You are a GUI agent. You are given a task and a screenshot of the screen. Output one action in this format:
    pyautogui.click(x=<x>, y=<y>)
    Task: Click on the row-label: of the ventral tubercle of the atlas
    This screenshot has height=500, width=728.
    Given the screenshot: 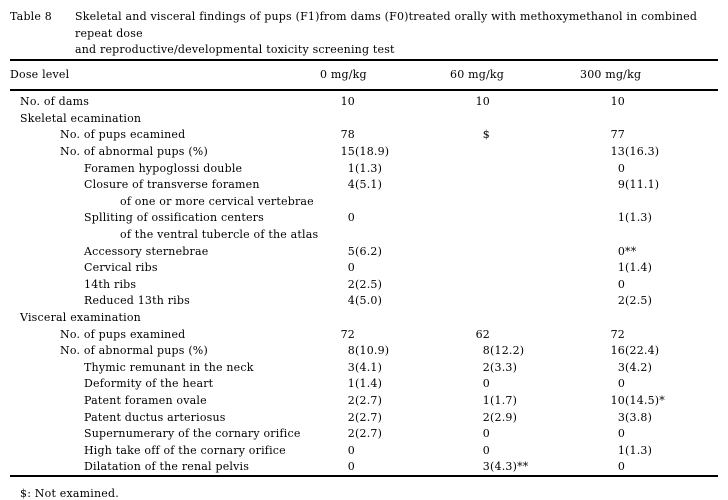 What is the action you would take?
    pyautogui.click(x=219, y=235)
    